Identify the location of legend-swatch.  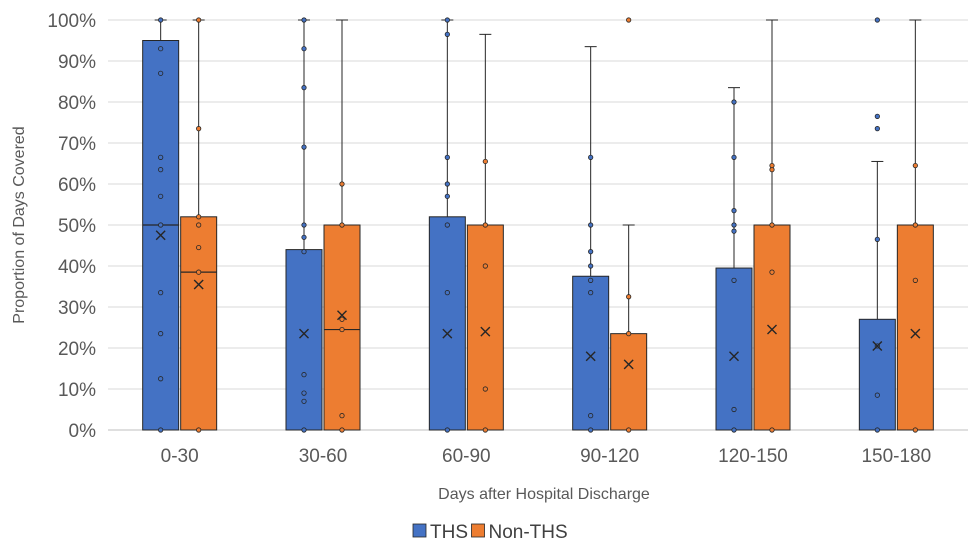
(478, 530).